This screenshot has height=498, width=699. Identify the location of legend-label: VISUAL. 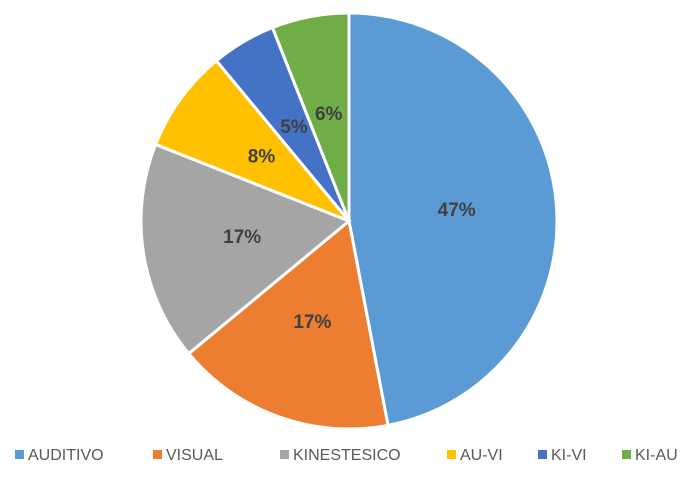
(194, 455).